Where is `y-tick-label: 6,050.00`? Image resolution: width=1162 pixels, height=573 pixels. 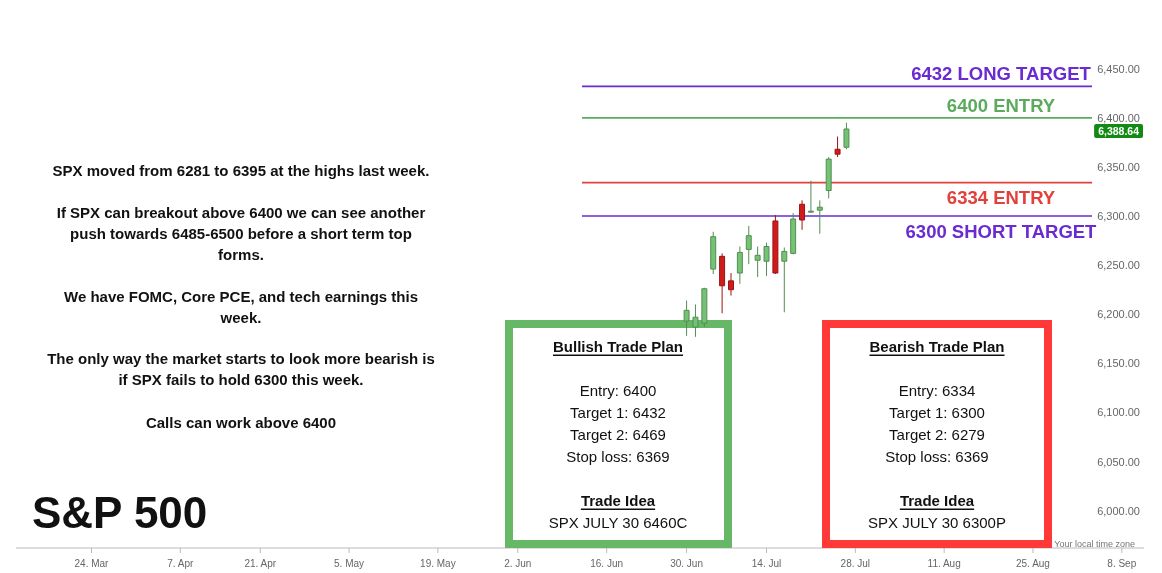 y-tick-label: 6,050.00 is located at coordinates (1118, 461).